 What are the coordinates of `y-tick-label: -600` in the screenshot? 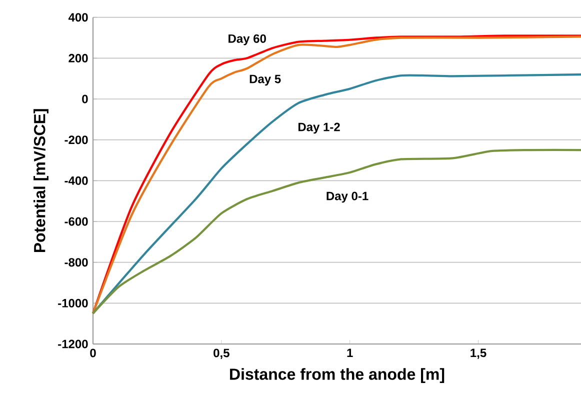 It's located at (76, 221).